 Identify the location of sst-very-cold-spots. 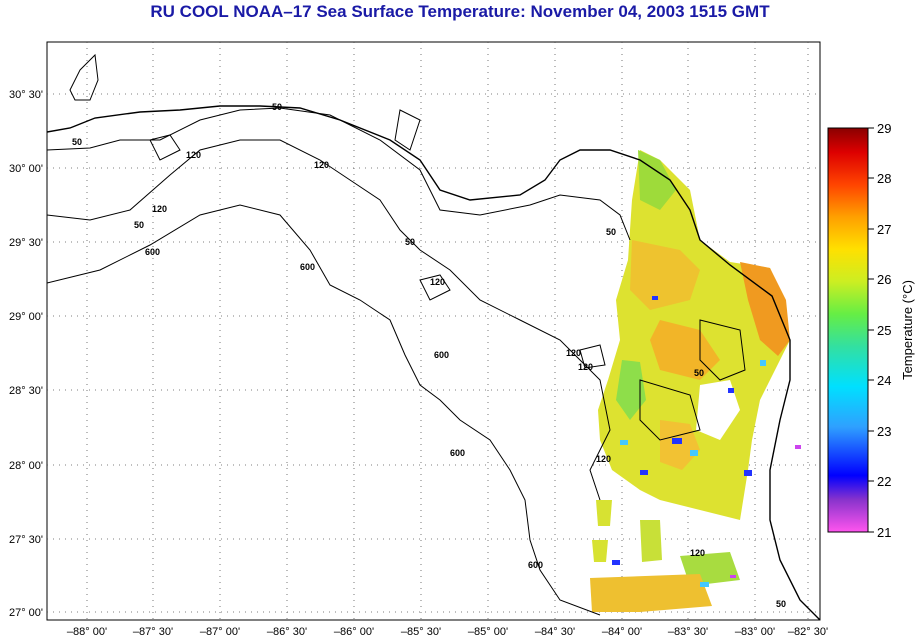
(765, 511).